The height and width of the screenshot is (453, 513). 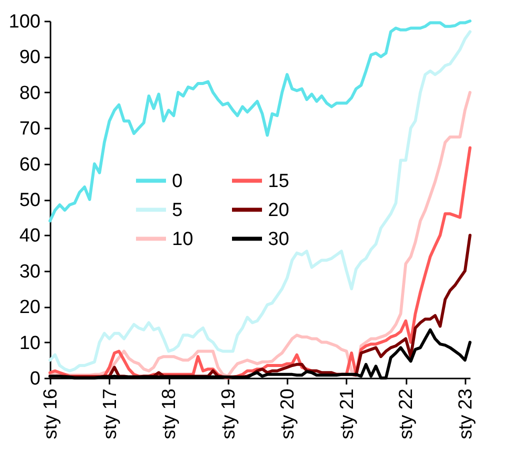 I want to click on y-tick-label: 50, so click(x=29, y=200).